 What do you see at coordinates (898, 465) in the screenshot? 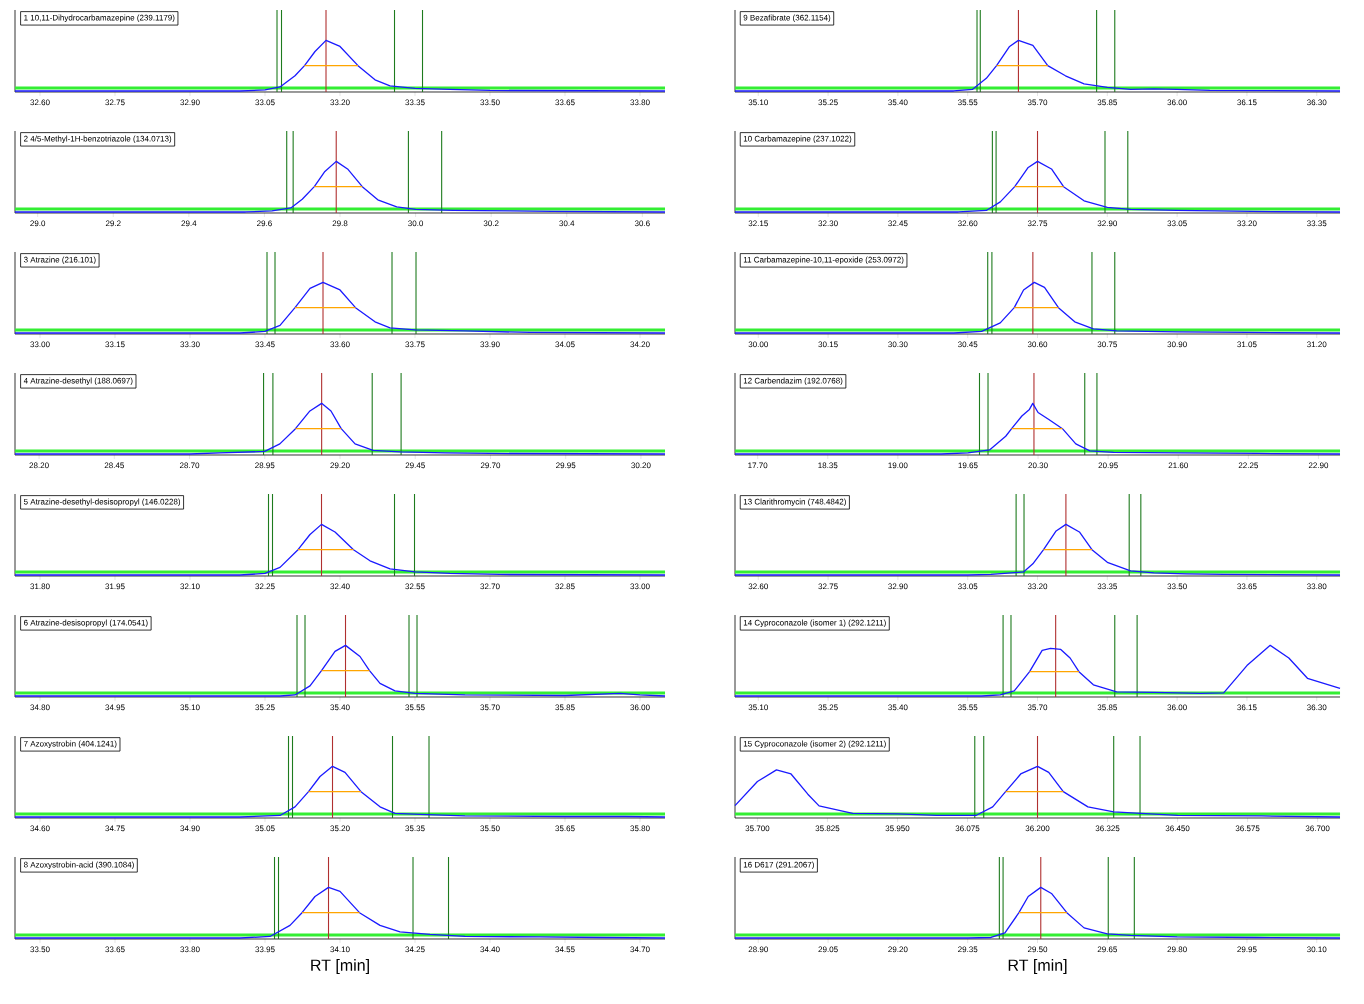
I see `x-tick-label: 19.00` at bounding box center [898, 465].